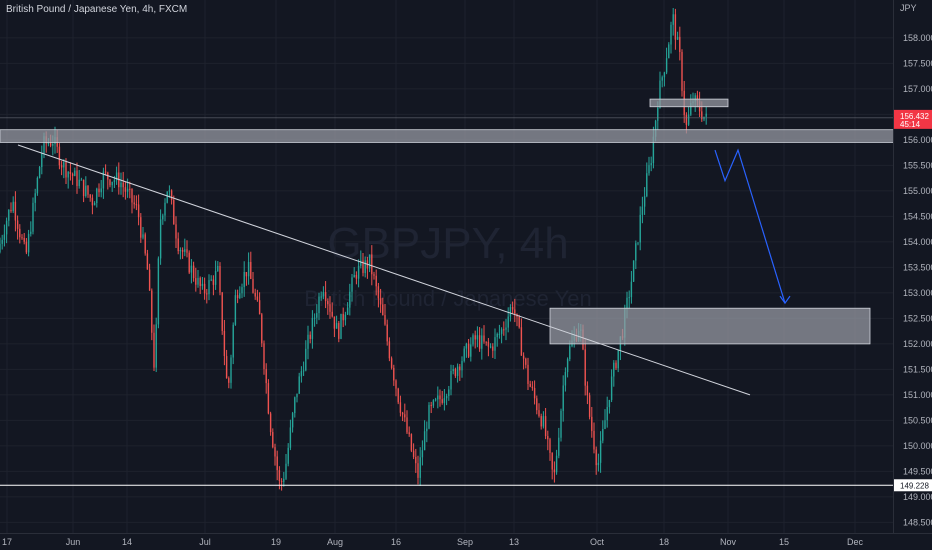 The width and height of the screenshot is (932, 550). Describe the element at coordinates (917, 471) in the screenshot. I see `price-tick-label: 149.500` at that location.